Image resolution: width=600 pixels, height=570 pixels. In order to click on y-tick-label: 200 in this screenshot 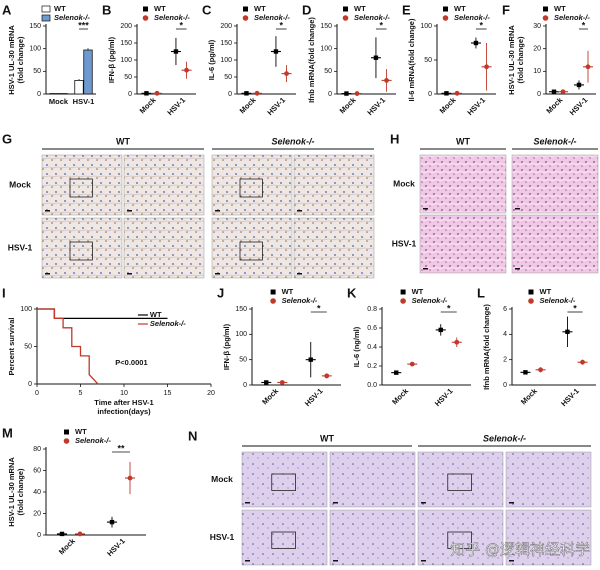, I will do `click(126, 26)`.